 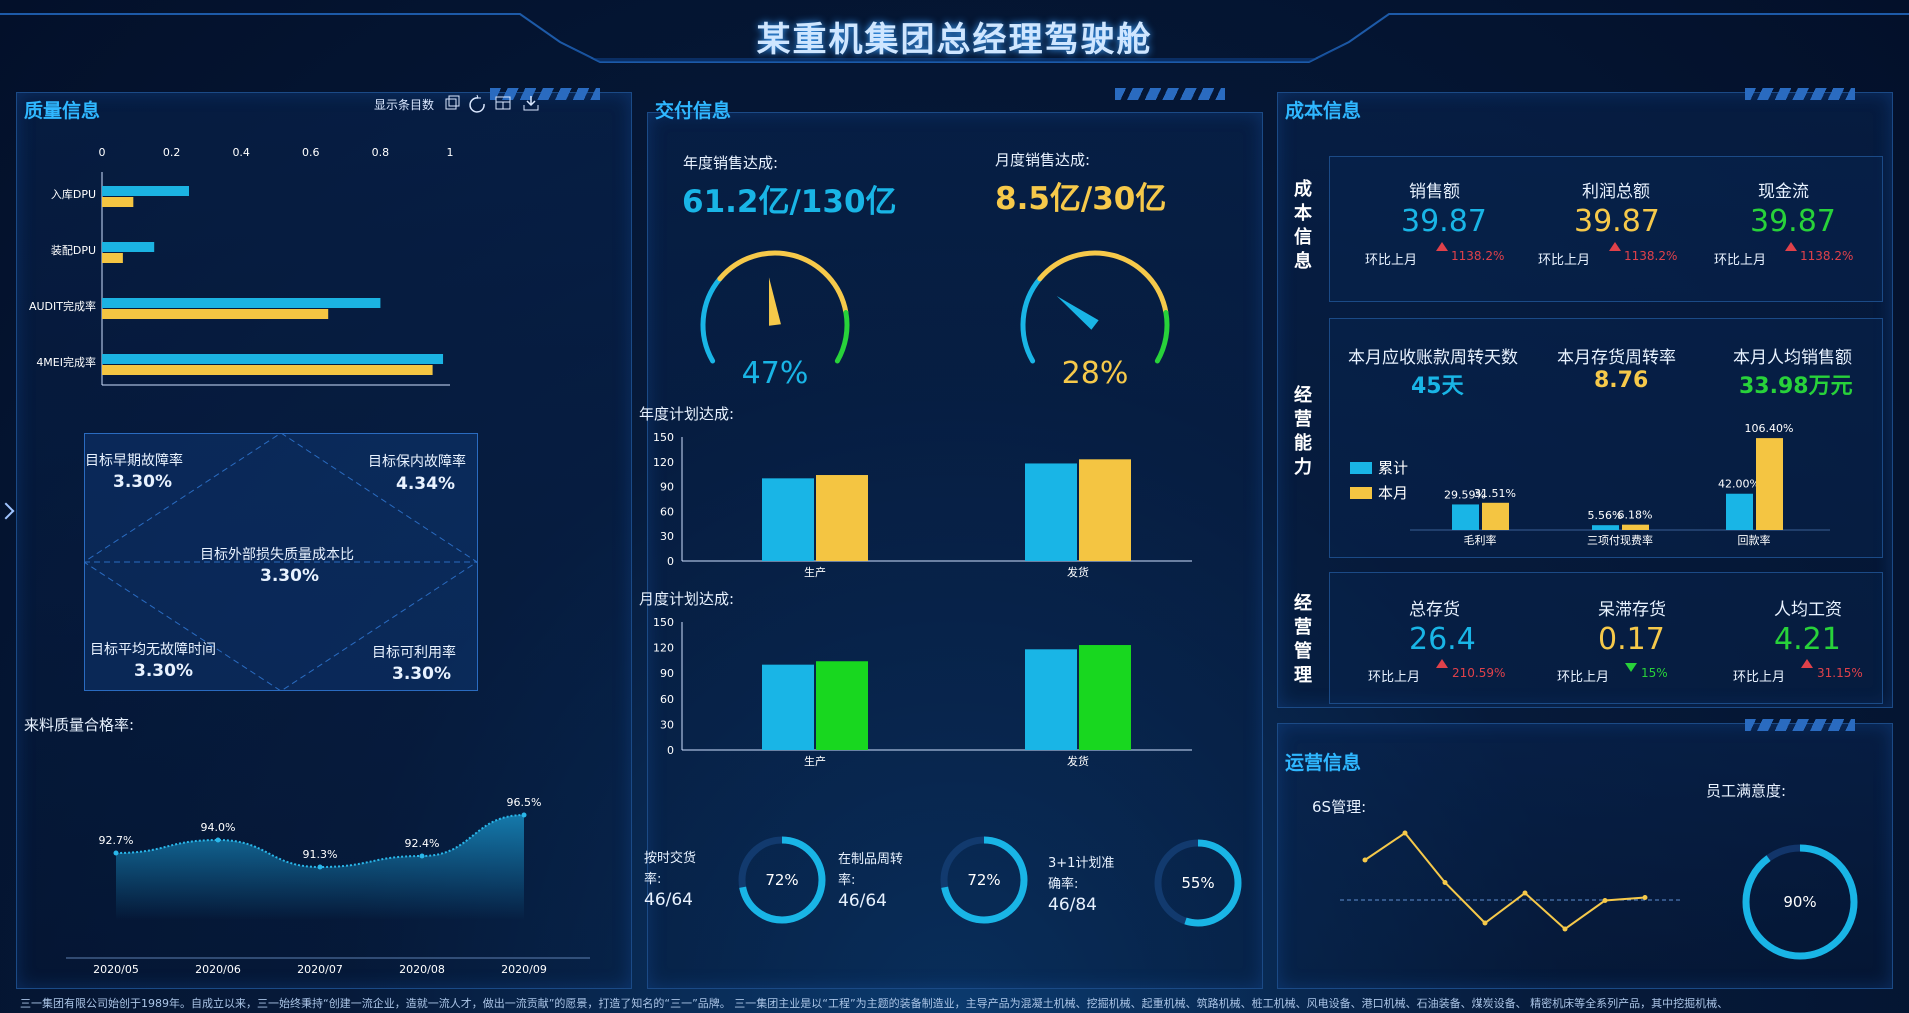 I want to click on mgmt-mom: 15%, so click(x=1654, y=673).